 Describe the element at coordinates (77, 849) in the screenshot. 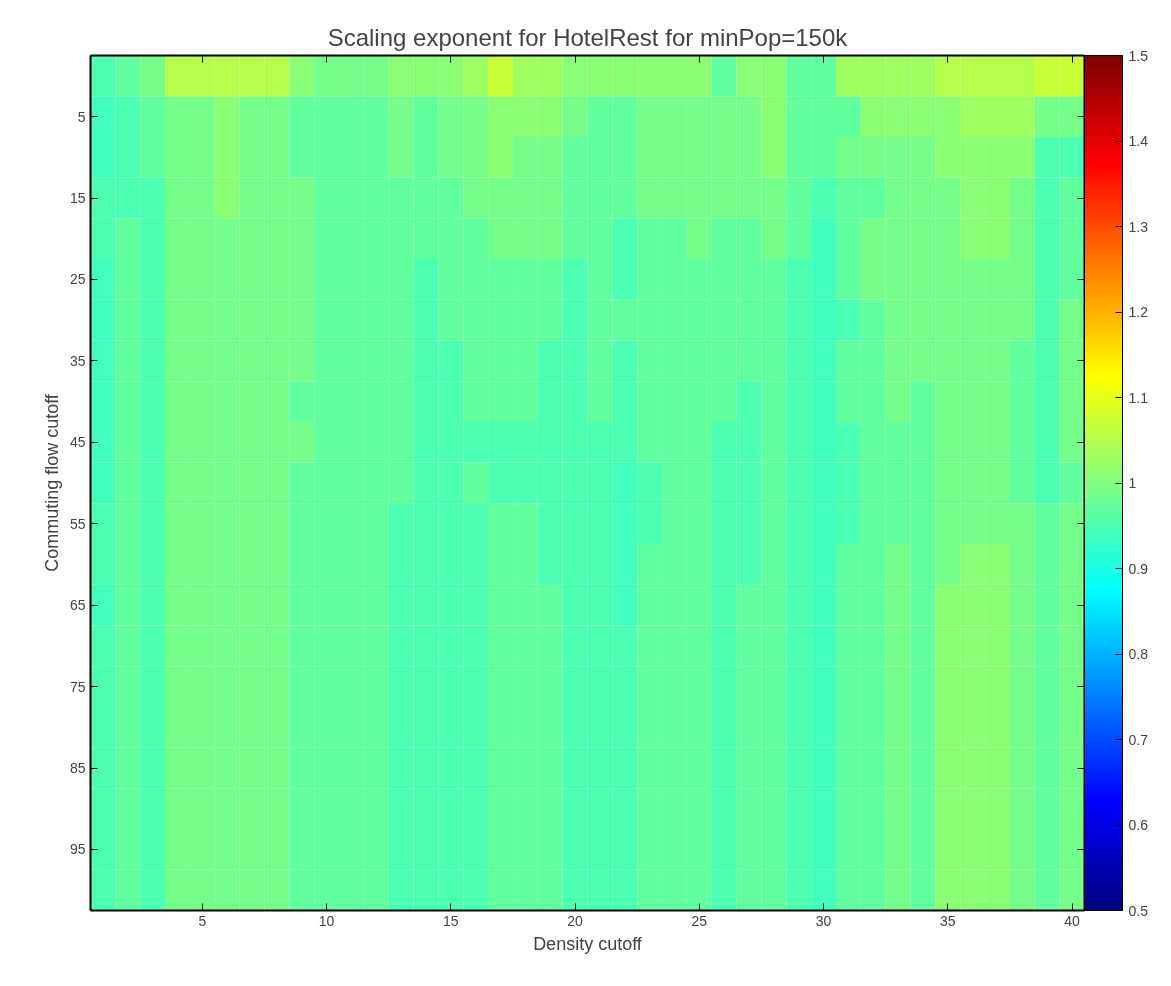

I see `y-tick-label: 95` at that location.